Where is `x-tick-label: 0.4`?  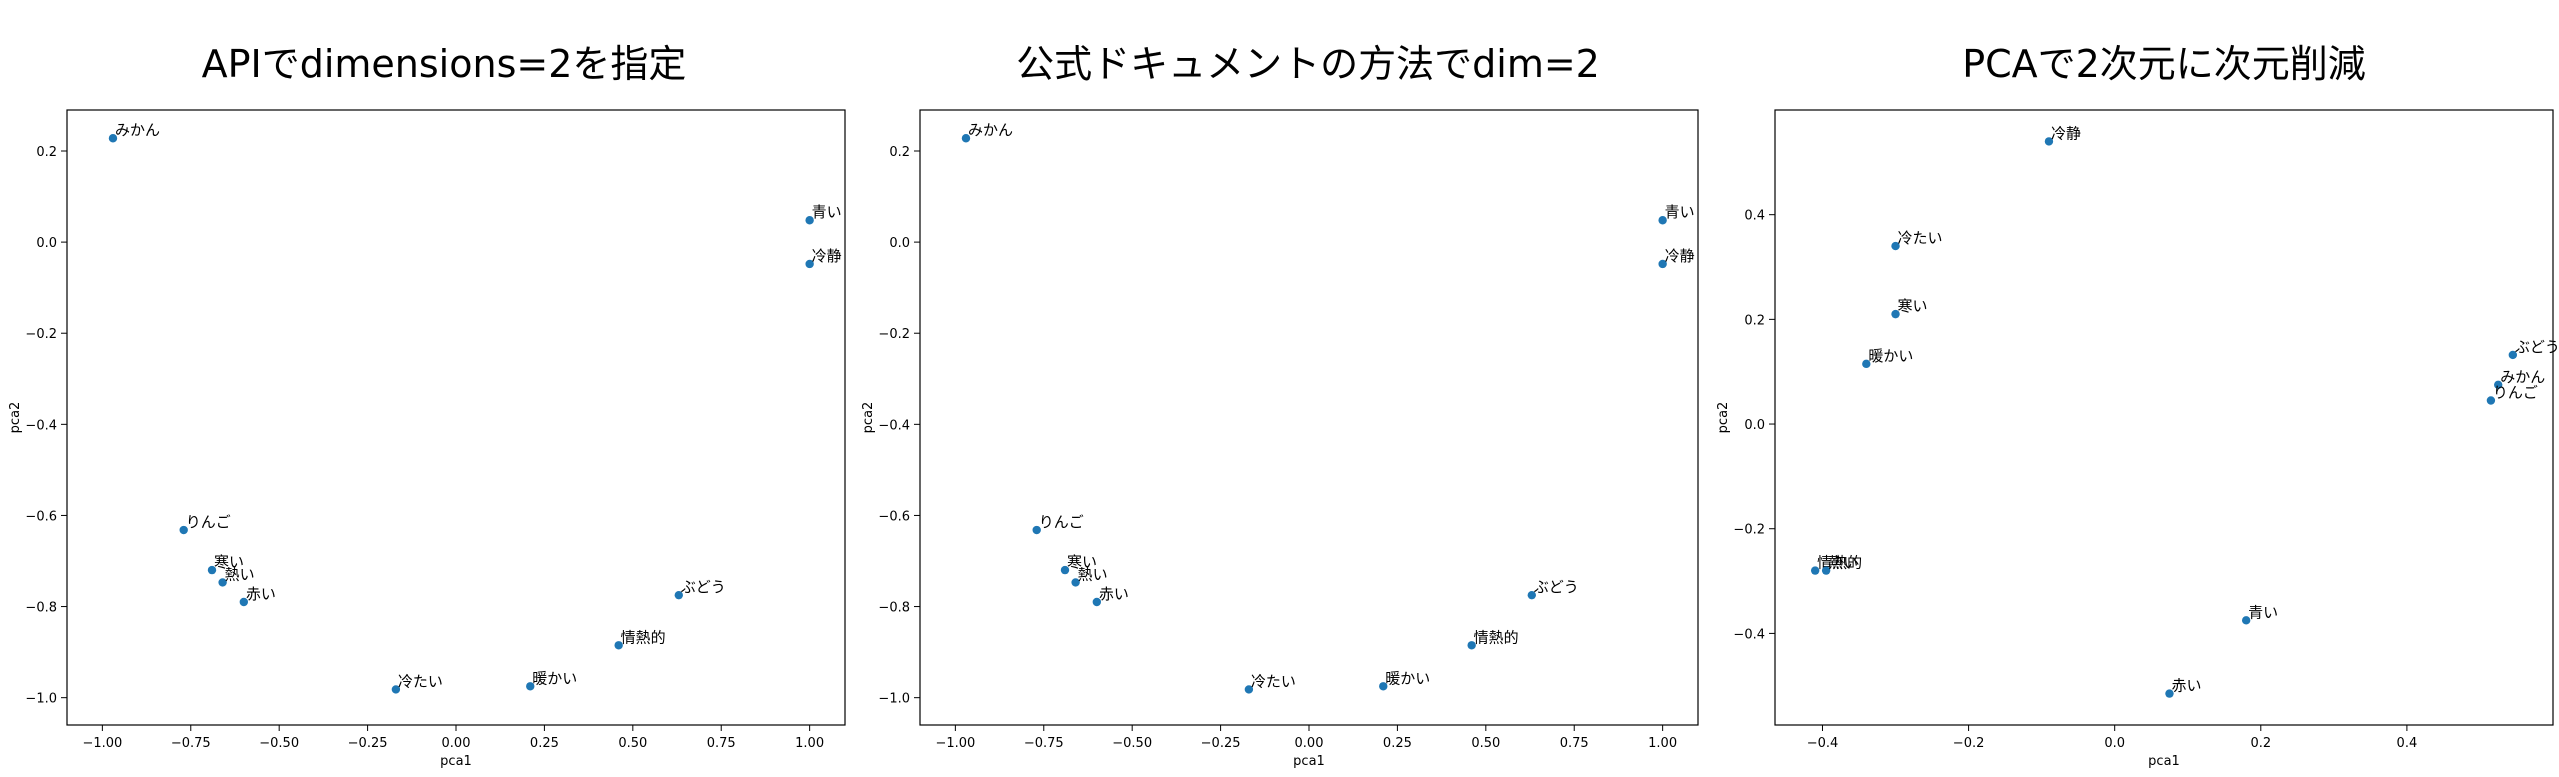 x-tick-label: 0.4 is located at coordinates (2407, 743).